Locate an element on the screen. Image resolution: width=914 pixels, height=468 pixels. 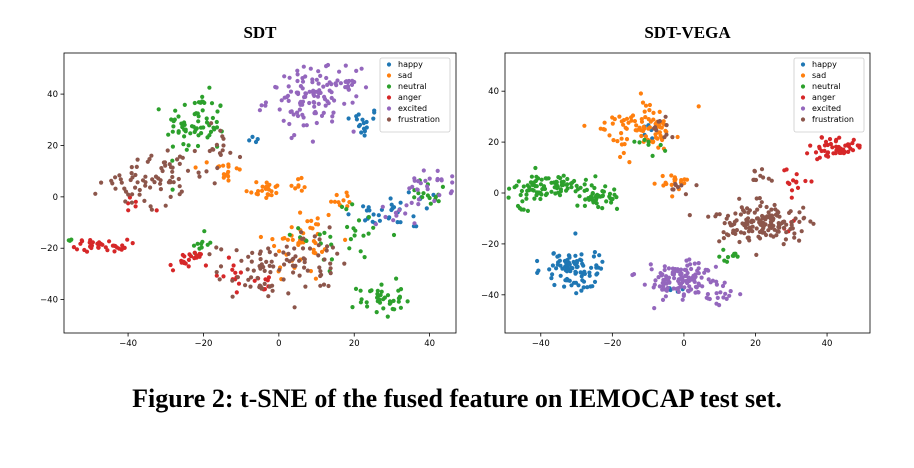
legend-marker-neutral is located at coordinates (803, 86).